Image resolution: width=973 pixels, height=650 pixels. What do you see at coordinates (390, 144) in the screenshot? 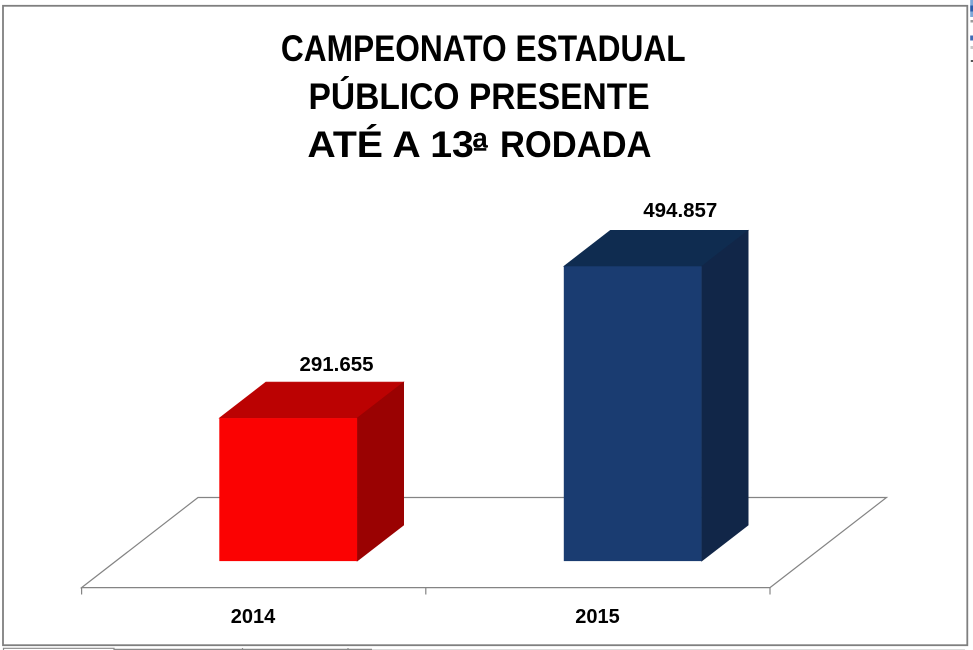
I see `svg-text: ATÉ A 13` at bounding box center [390, 144].